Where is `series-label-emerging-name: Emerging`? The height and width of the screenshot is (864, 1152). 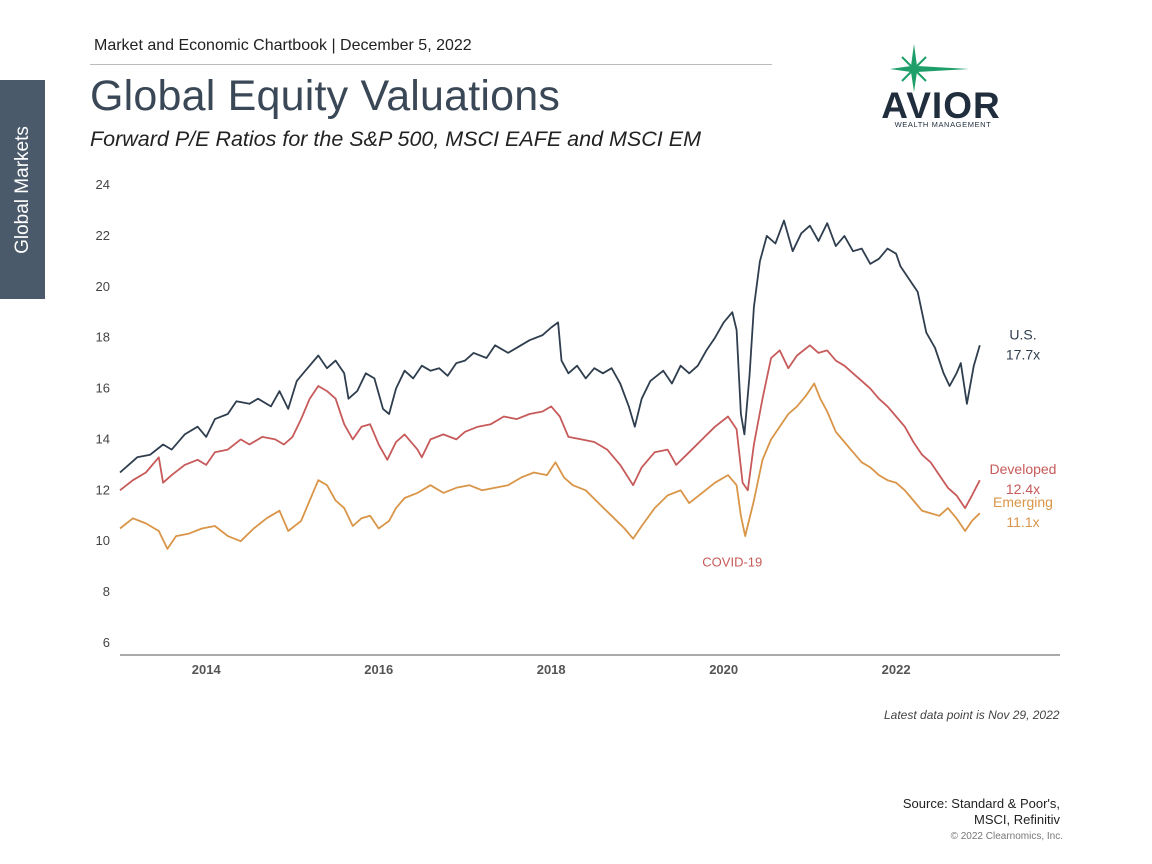
series-label-emerging-name: Emerging is located at coordinates (1023, 502).